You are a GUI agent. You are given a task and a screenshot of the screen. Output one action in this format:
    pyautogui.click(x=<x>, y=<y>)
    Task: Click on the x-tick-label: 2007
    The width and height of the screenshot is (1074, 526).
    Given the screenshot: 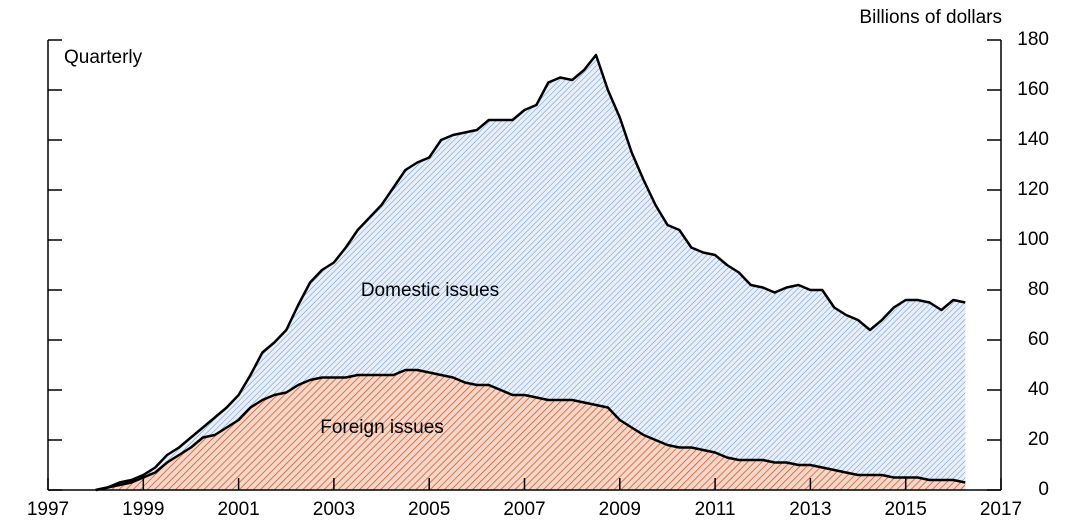 What is the action you would take?
    pyautogui.click(x=524, y=509)
    